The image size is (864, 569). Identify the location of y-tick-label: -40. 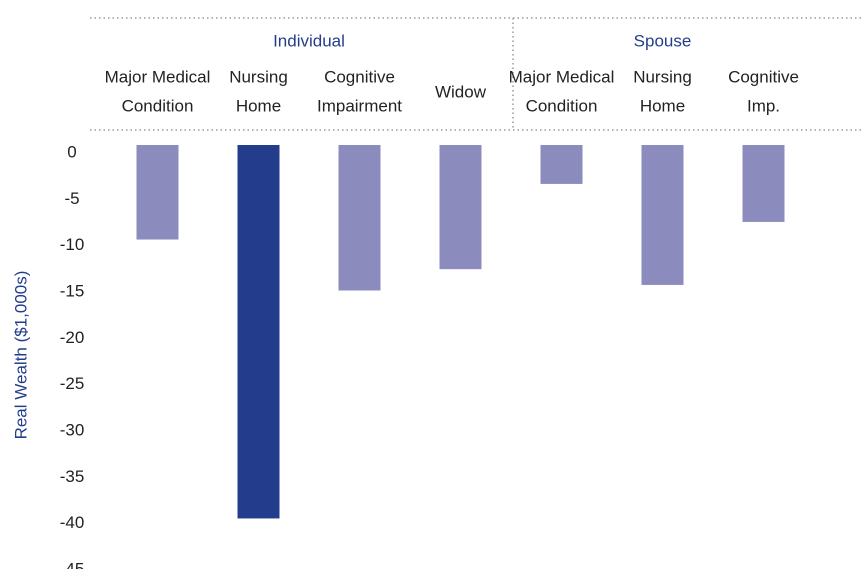
(72, 522).